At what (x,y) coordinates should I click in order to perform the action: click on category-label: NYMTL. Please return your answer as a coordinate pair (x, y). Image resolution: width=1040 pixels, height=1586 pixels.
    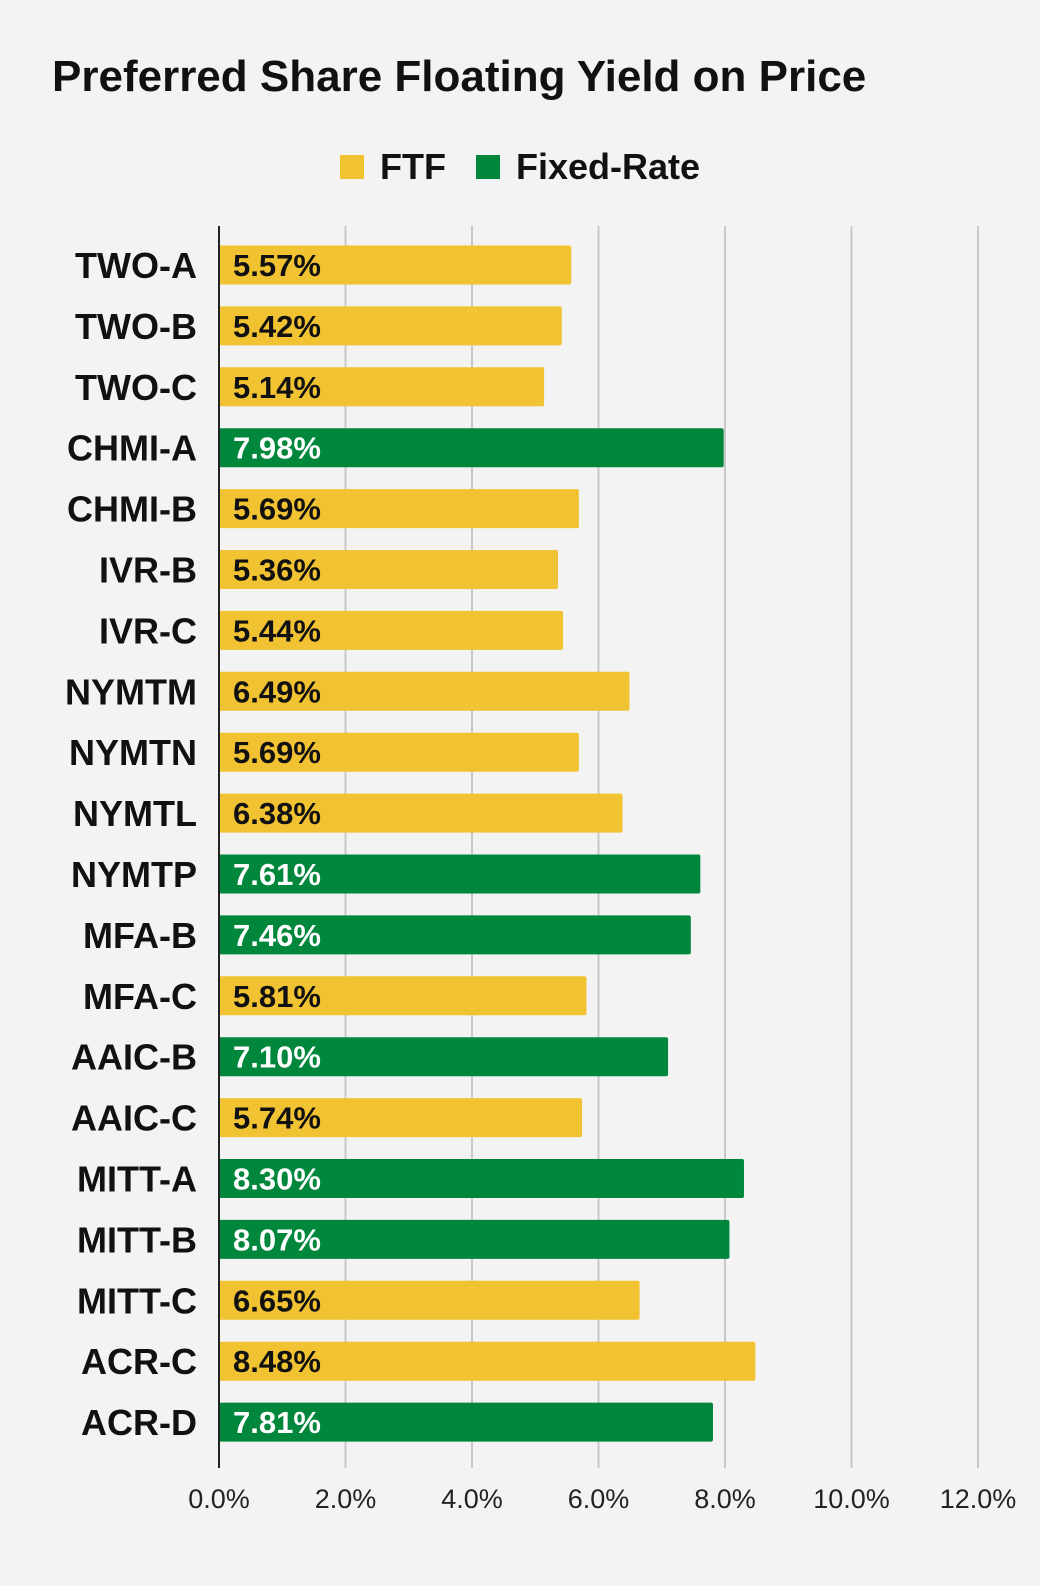
    Looking at the image, I should click on (135, 813).